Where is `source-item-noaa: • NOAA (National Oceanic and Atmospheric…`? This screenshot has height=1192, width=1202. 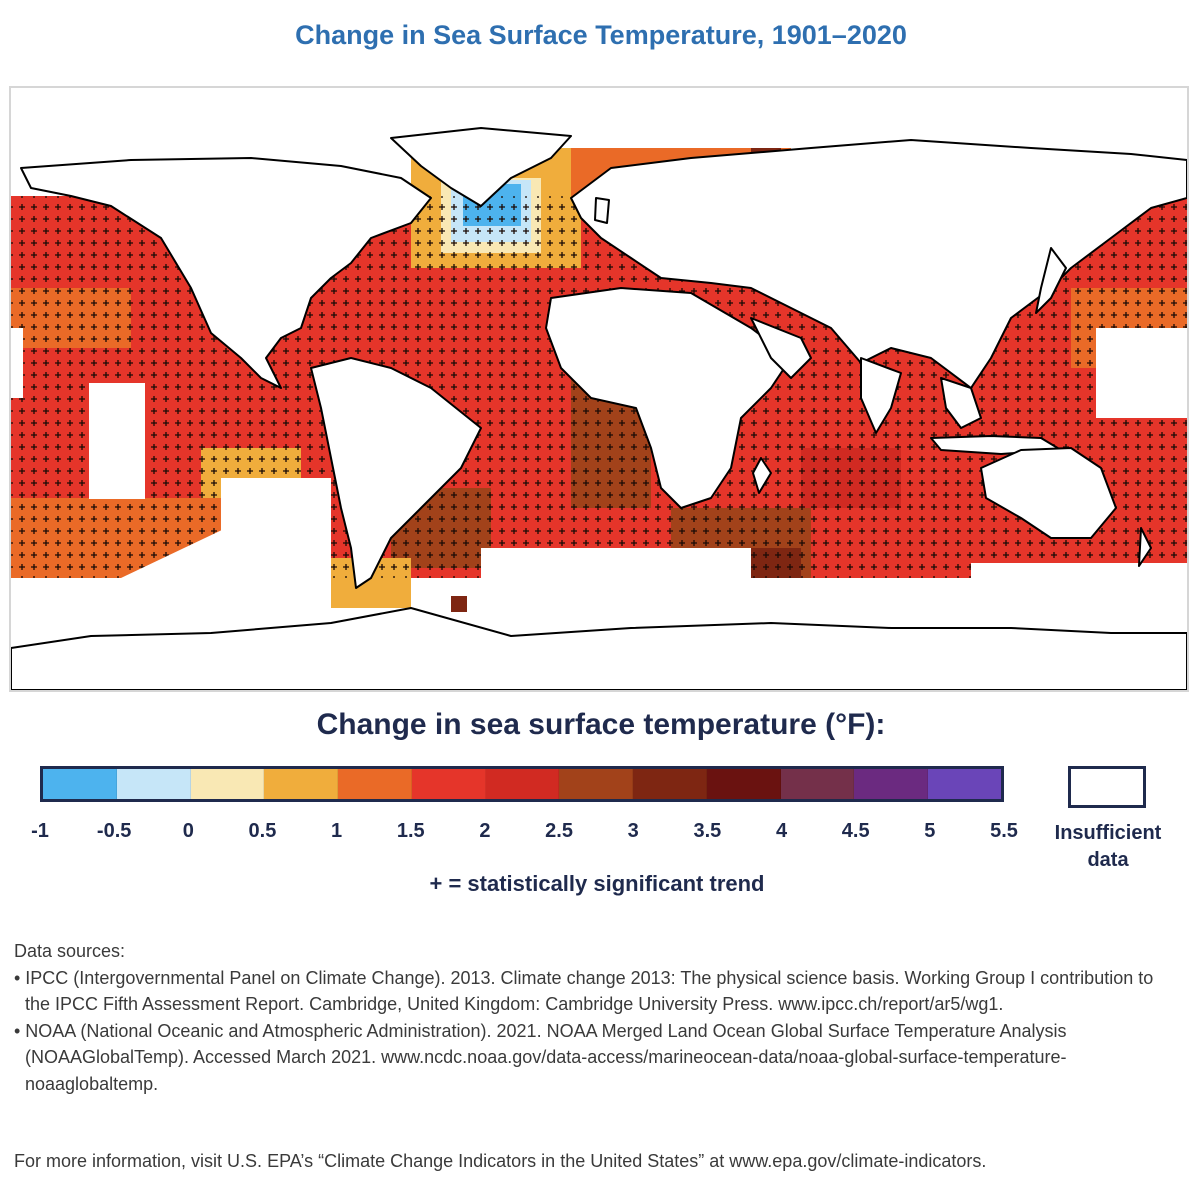 source-item-noaa: • NOAA (National Oceanic and Atmospheric… is located at coordinates (540, 1057).